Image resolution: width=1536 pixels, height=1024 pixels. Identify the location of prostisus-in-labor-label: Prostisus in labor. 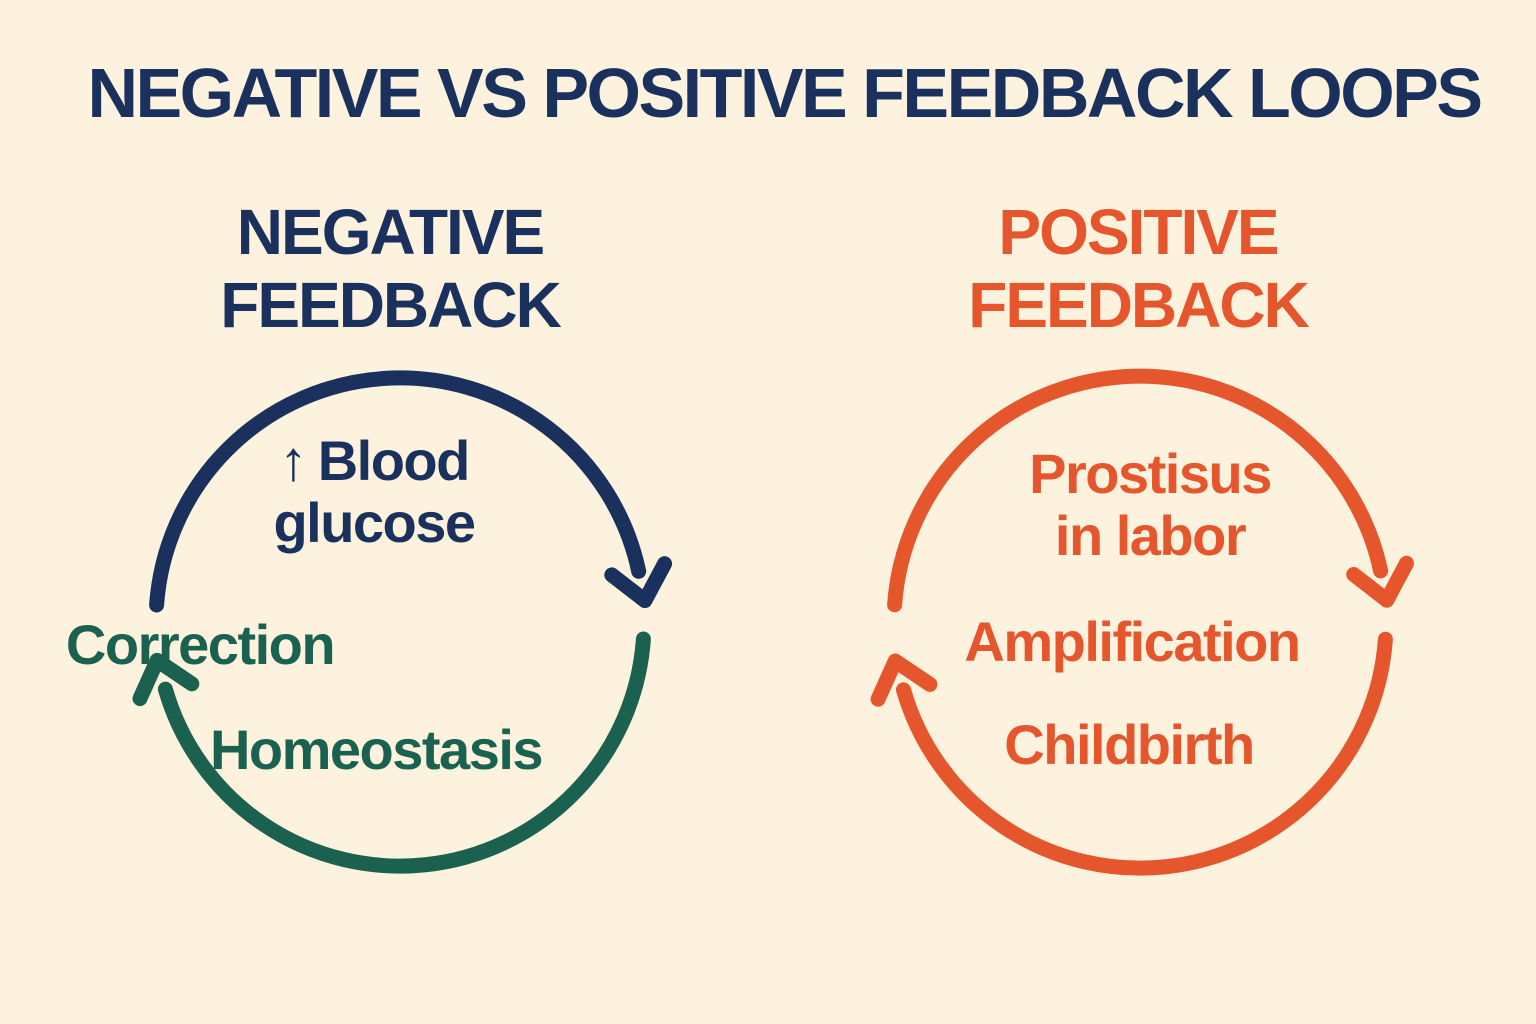
(1150, 504).